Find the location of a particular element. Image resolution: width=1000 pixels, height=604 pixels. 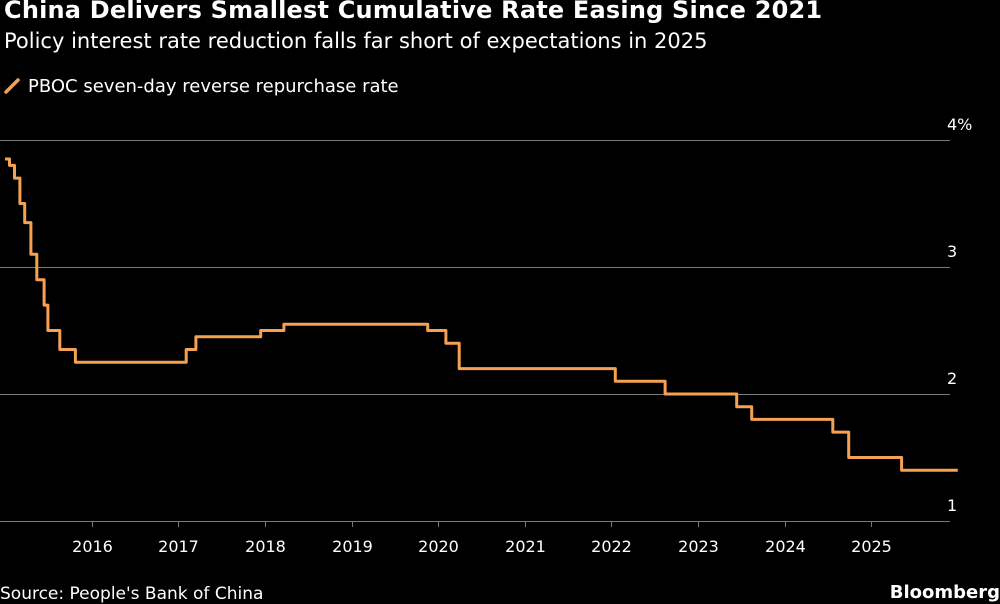

x-tick-label: 2021 is located at coordinates (525, 546).